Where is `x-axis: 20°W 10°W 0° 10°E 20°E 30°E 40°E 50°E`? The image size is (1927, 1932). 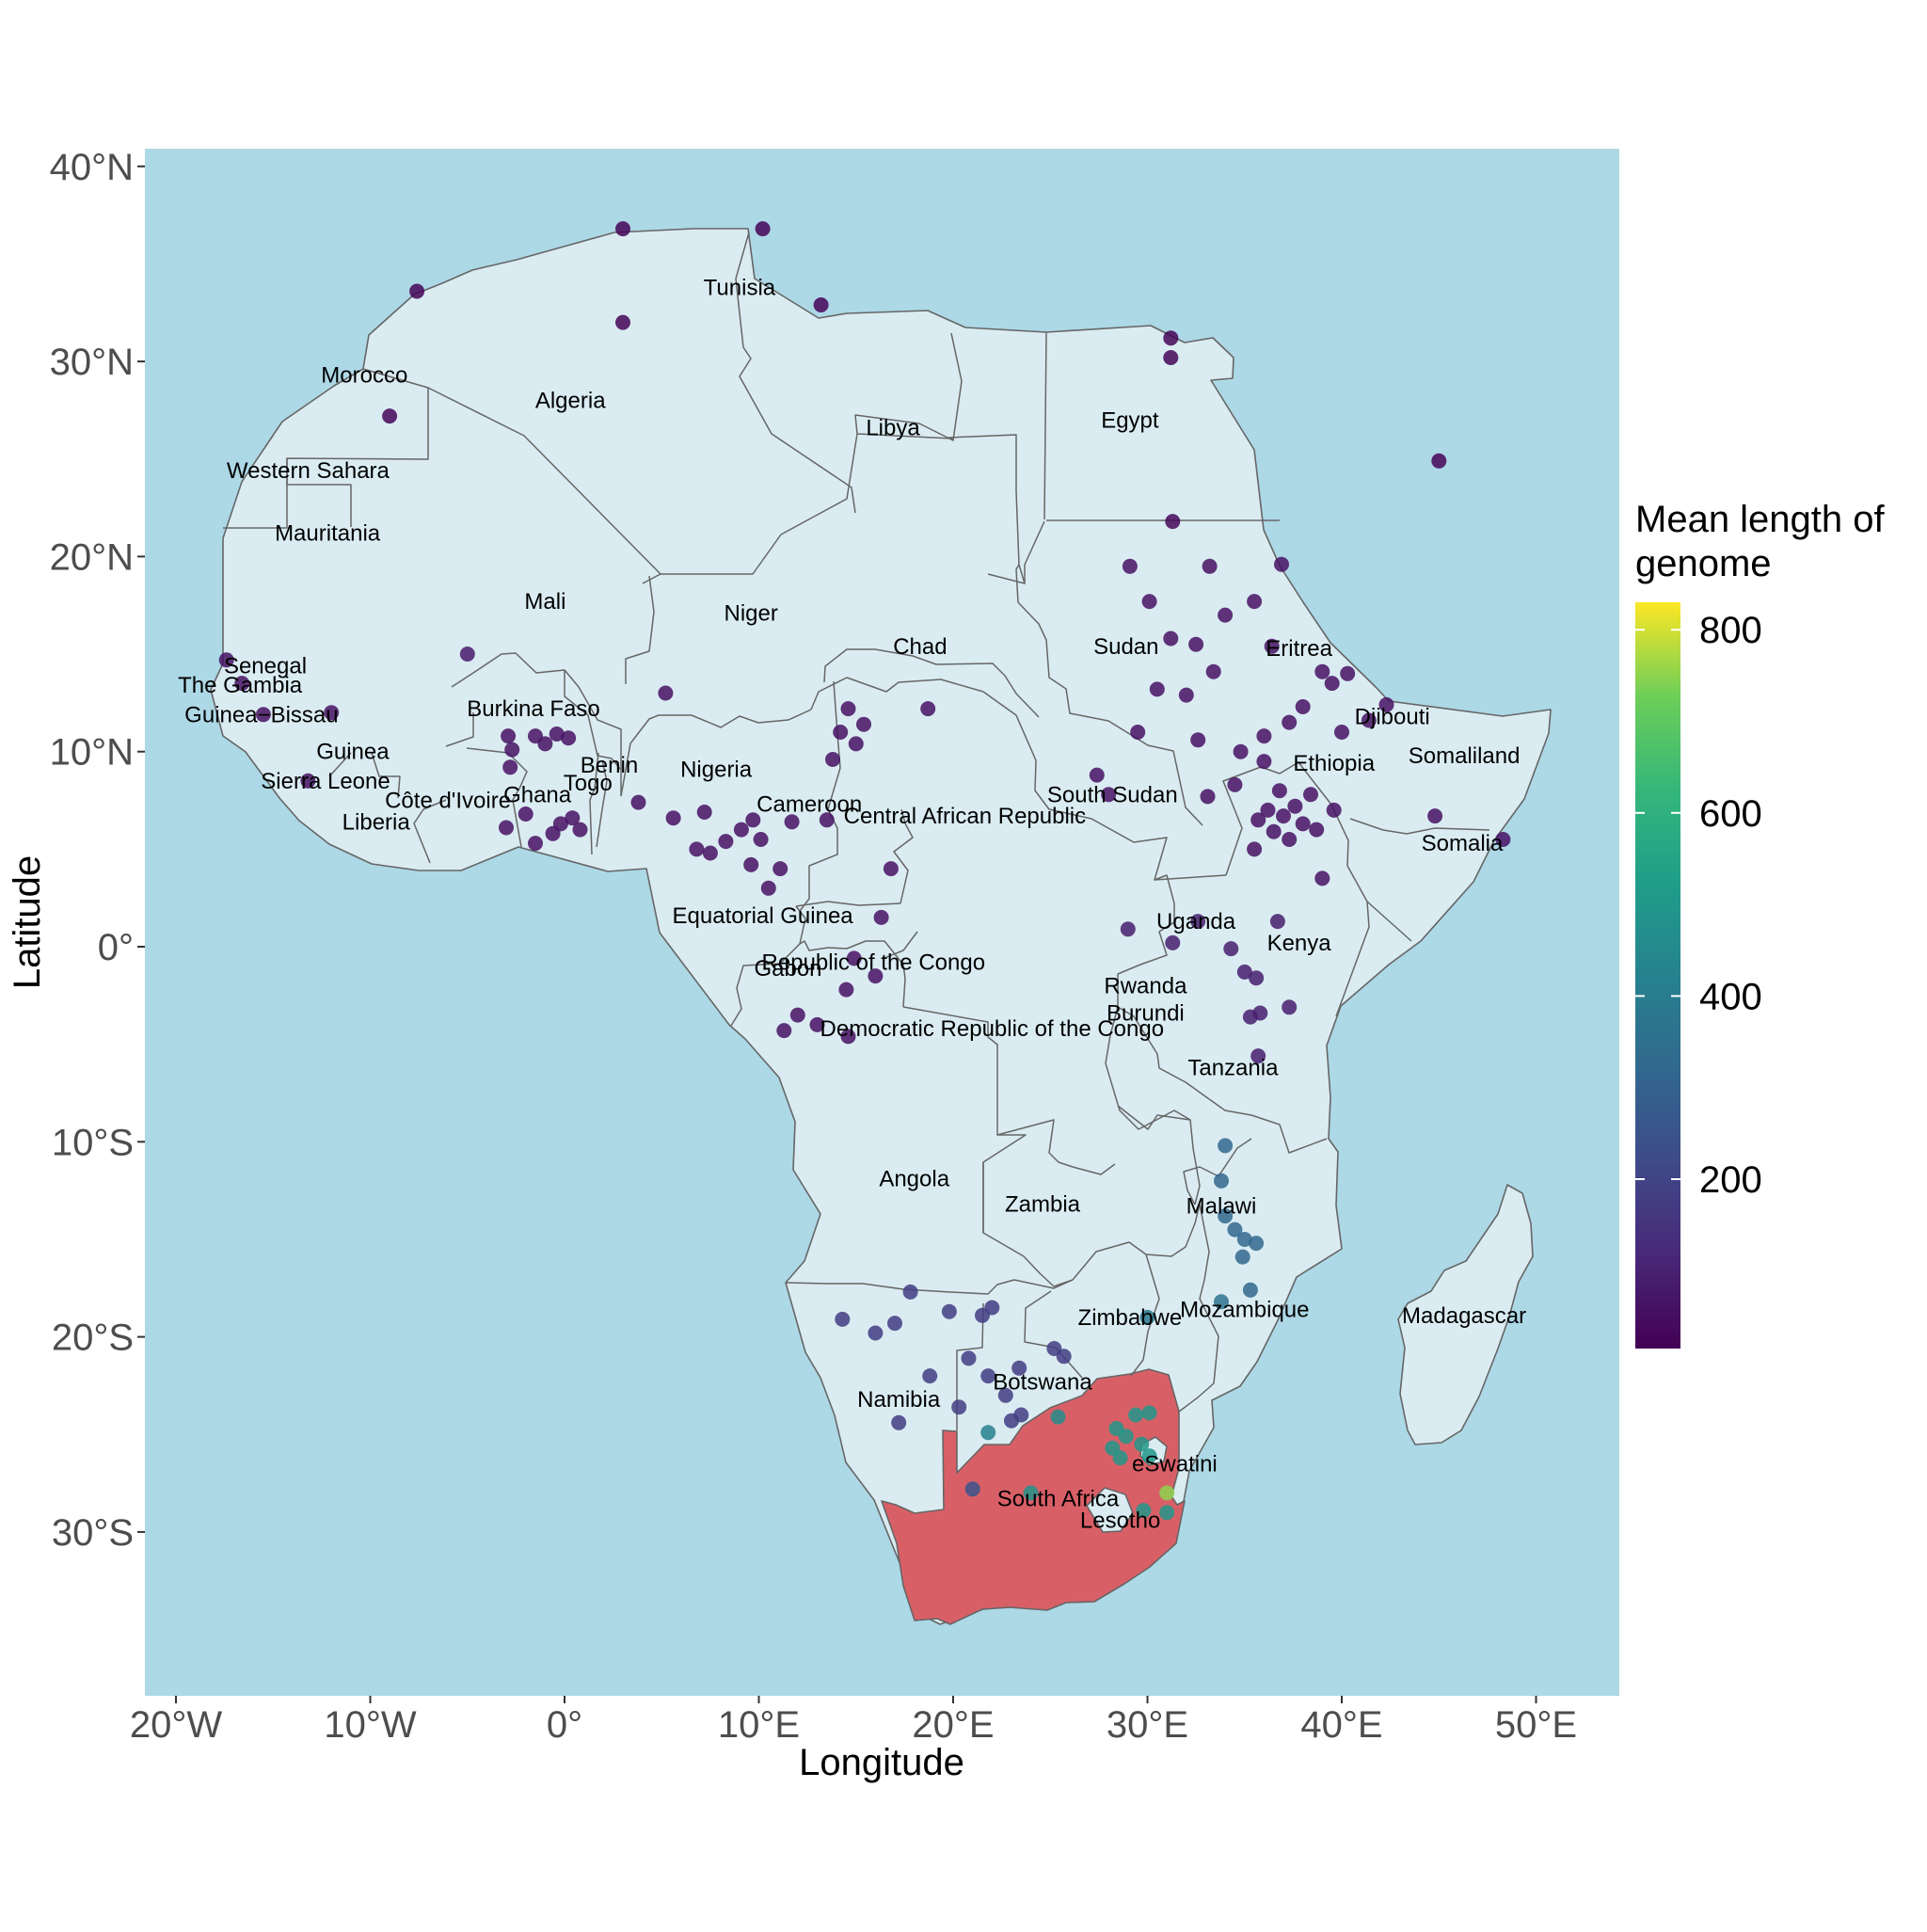
x-axis: 20°W 10°W 0° 10°E 20°E 30°E 40°E 50°E is located at coordinates (853, 1721).